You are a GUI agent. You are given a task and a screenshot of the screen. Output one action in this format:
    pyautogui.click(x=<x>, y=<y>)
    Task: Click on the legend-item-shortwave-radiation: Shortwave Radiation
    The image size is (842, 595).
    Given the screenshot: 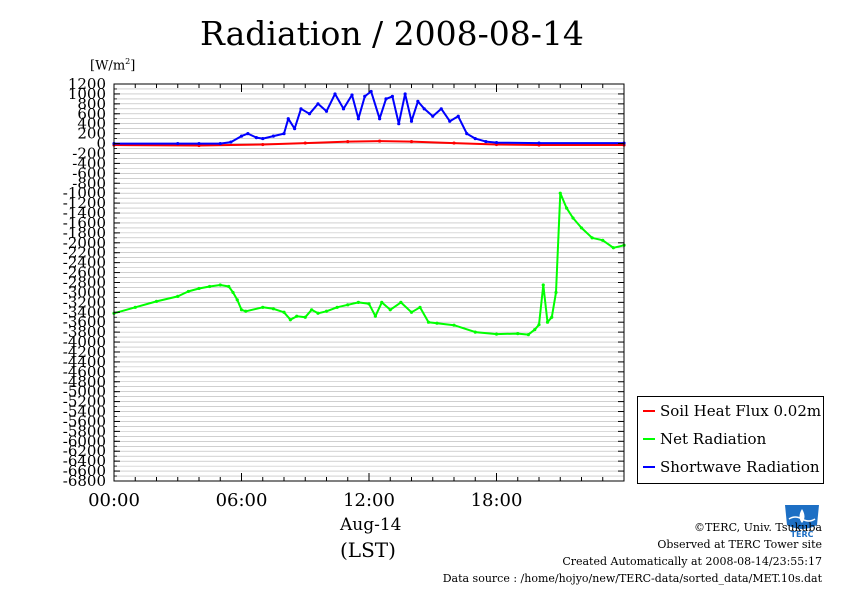 What is the action you would take?
    pyautogui.click(x=730, y=467)
    